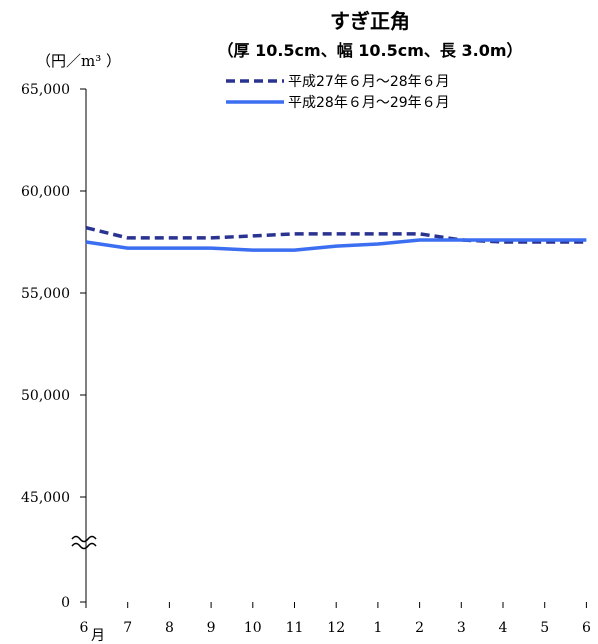 This screenshot has height=644, width=598. What do you see at coordinates (45, 192) in the screenshot?
I see `y-tick-label: 60,000` at bounding box center [45, 192].